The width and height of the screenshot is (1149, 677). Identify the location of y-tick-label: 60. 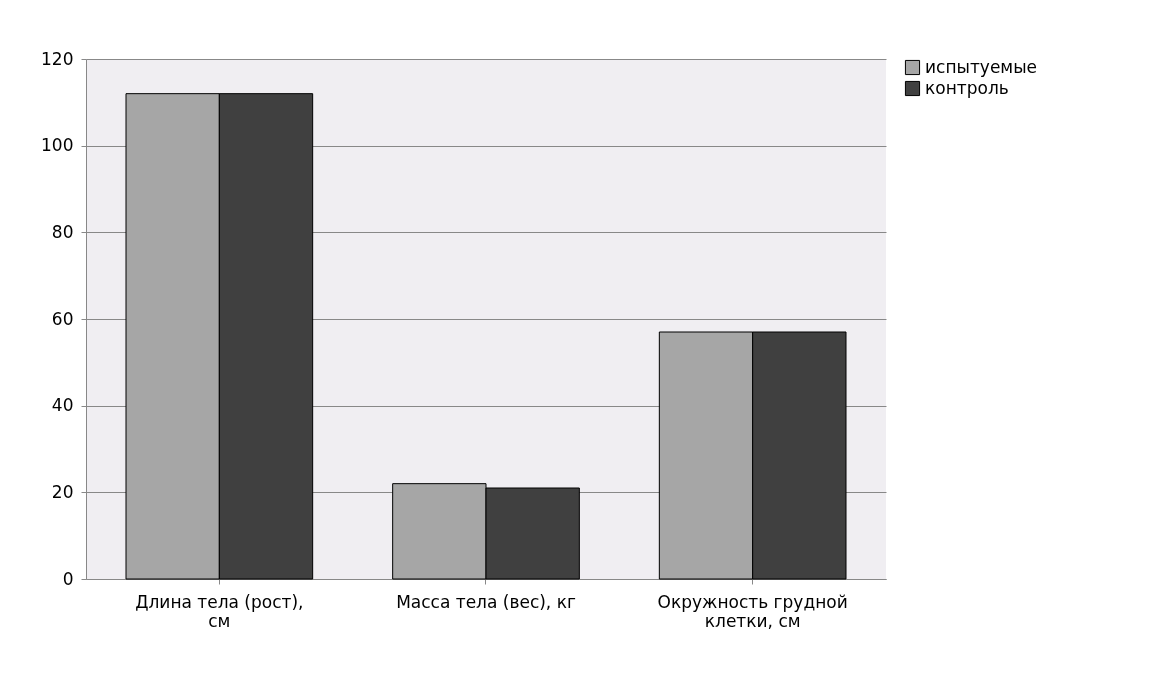
(62, 318).